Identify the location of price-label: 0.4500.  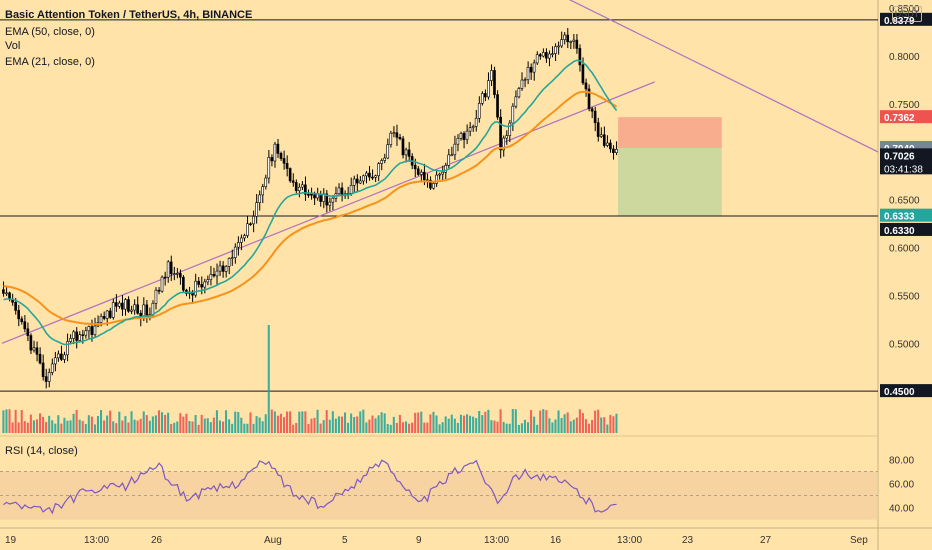
(899, 392).